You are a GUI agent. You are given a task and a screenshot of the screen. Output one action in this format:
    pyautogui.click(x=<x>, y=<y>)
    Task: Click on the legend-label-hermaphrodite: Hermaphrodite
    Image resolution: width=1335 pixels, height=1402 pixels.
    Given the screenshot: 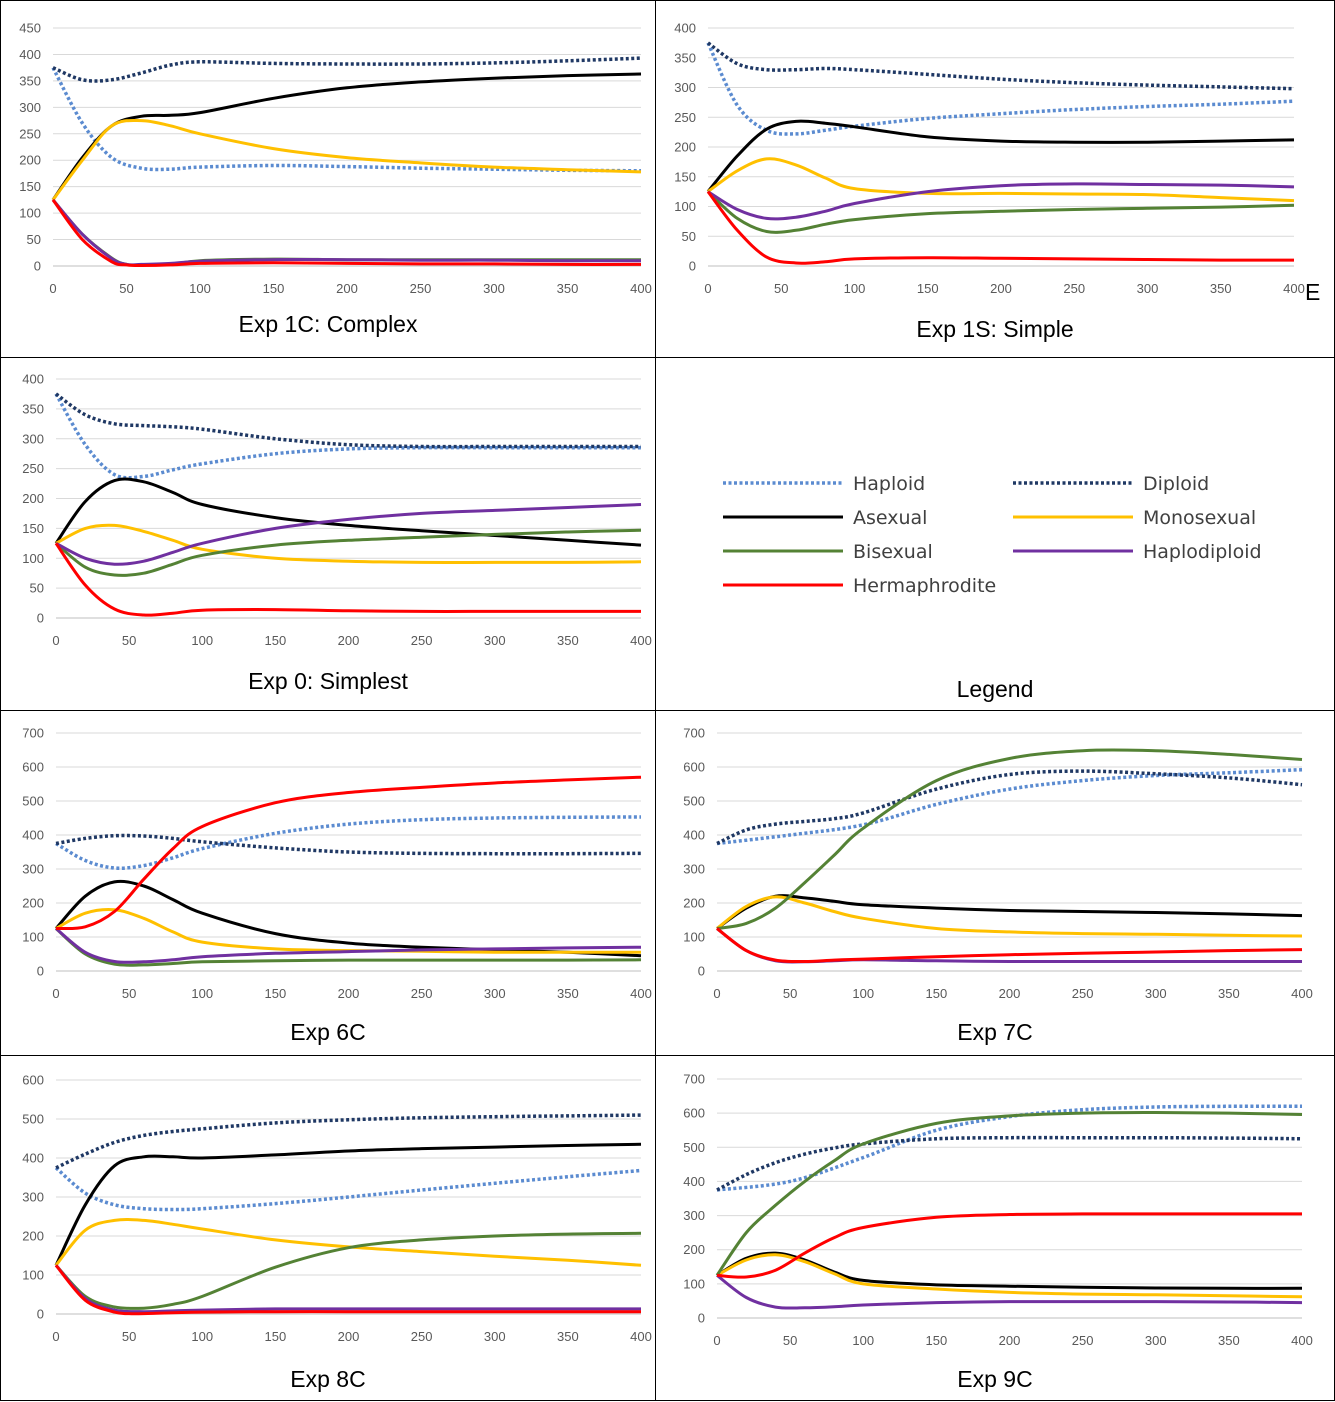 What is the action you would take?
    pyautogui.click(x=924, y=586)
    